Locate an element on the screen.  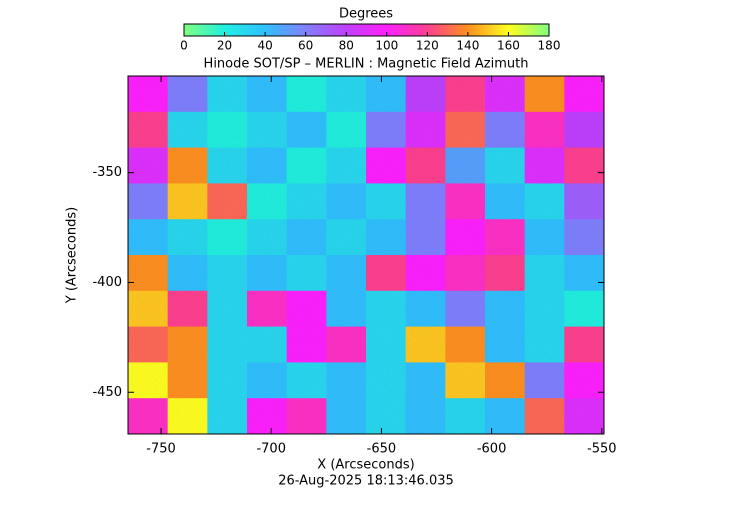
colorbar-tick-label: 0 is located at coordinates (184, 46).